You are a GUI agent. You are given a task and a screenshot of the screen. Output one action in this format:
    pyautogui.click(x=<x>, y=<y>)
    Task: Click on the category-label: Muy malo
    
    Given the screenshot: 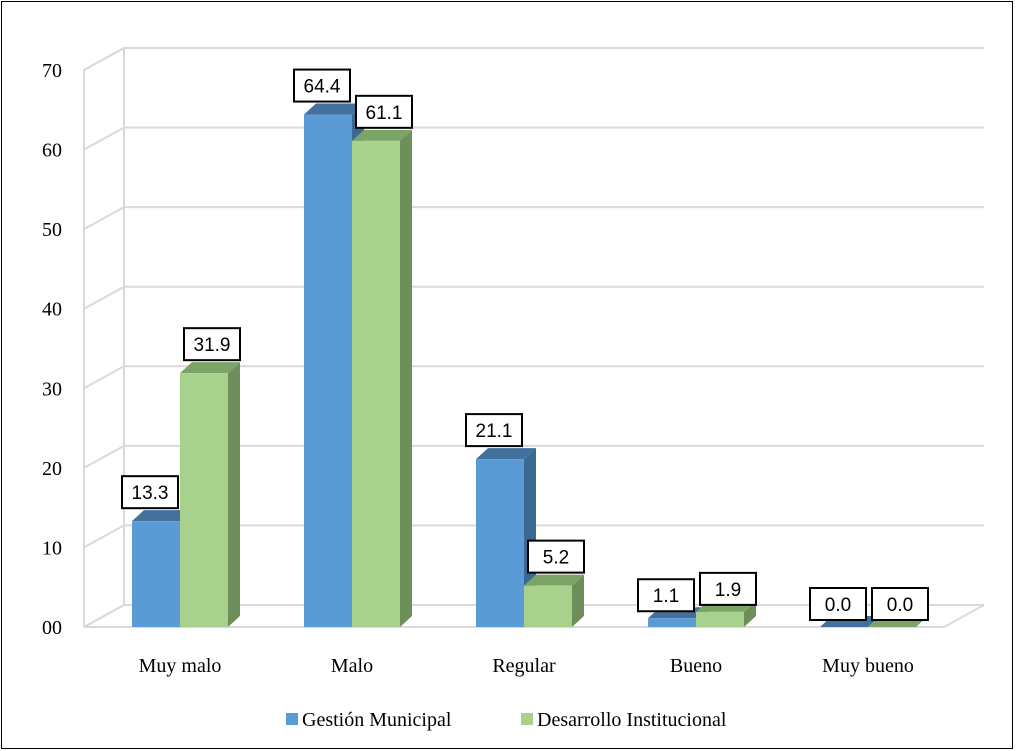 What is the action you would take?
    pyautogui.click(x=180, y=666)
    